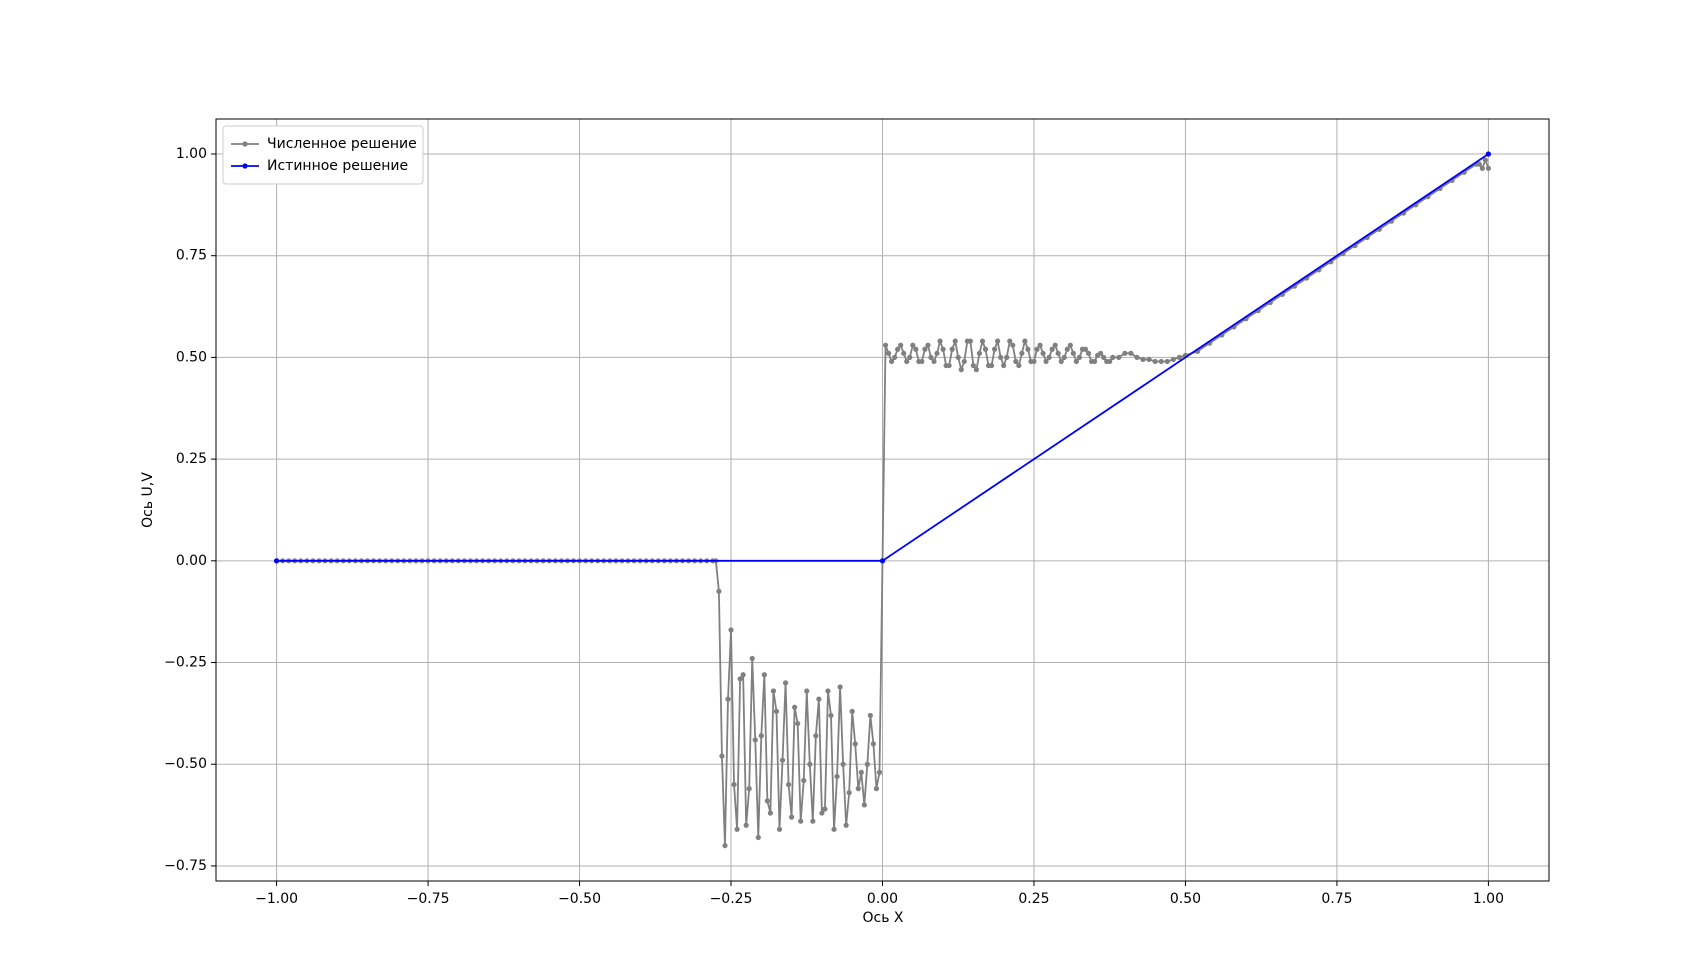 The width and height of the screenshot is (1702, 979). I want to click on x-tick-label: −1.00, so click(276, 899).